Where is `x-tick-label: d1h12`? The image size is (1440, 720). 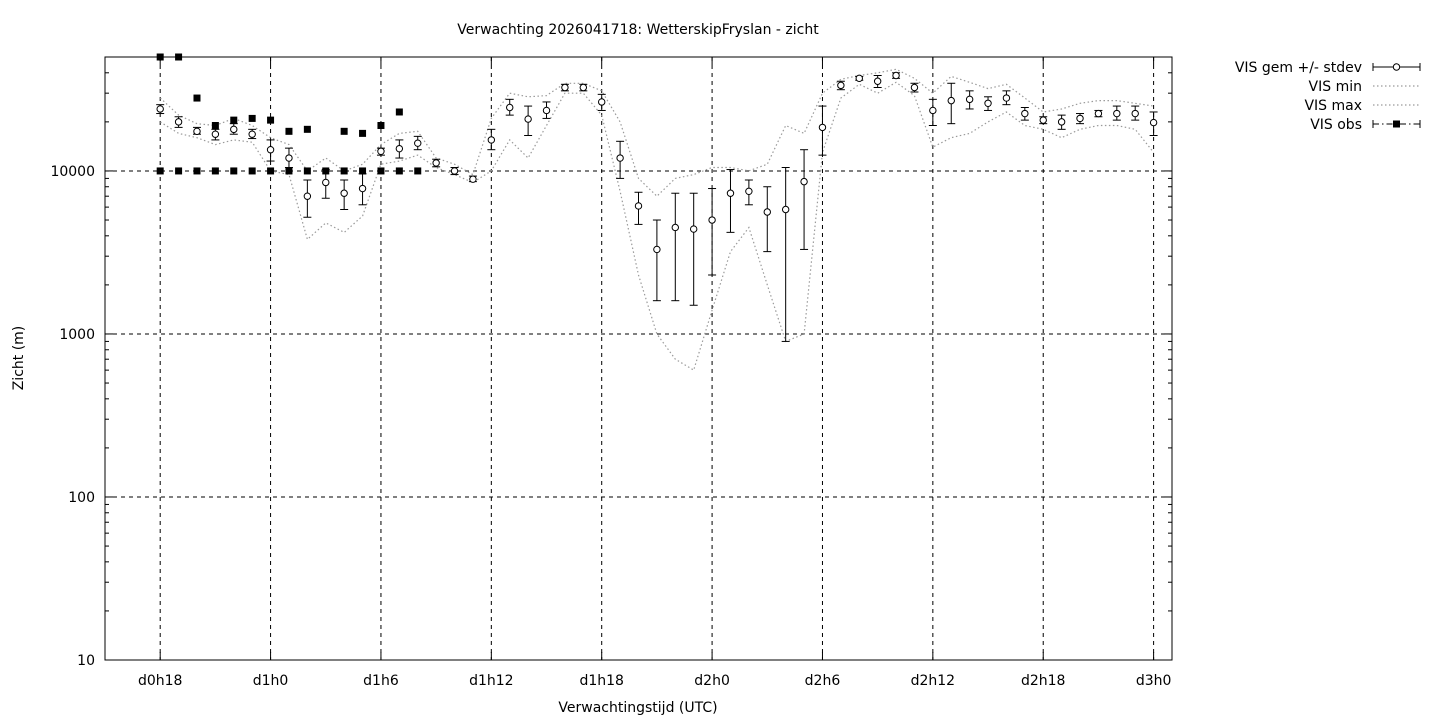
x-tick-label: d1h12 is located at coordinates (491, 681).